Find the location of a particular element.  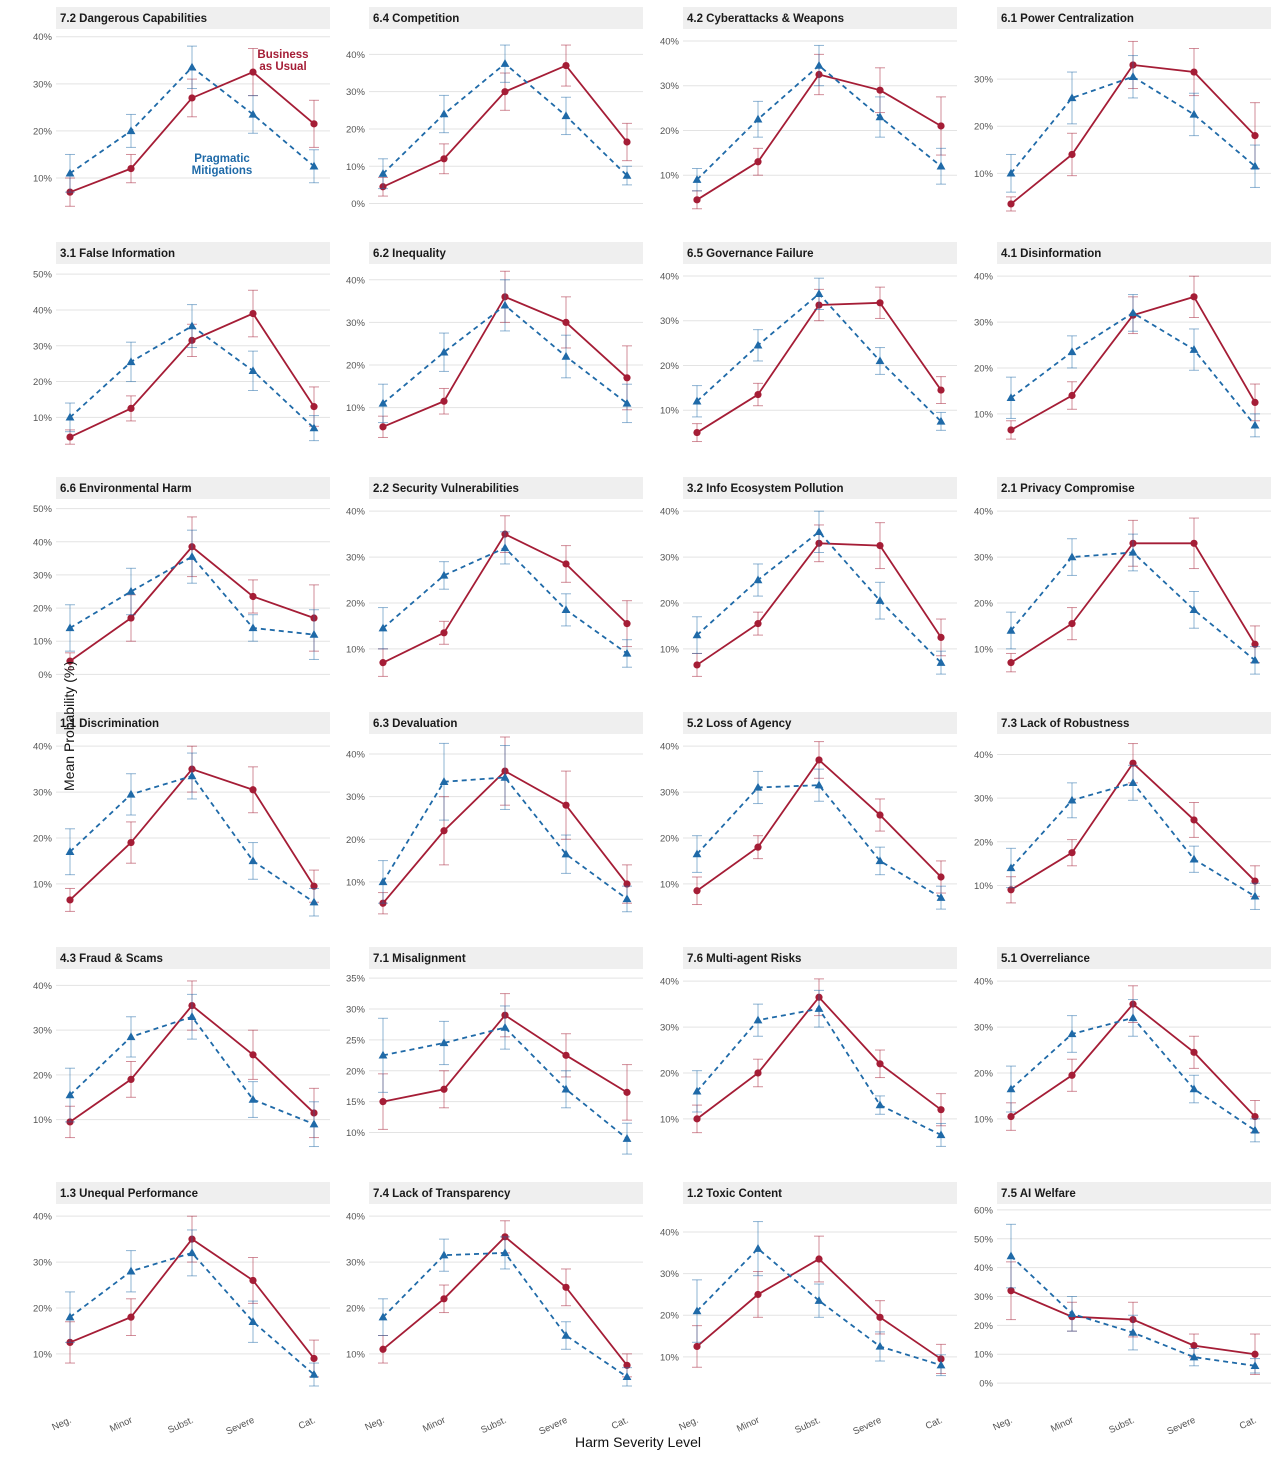

x-tick-label: Subst. is located at coordinates (493, 1425).